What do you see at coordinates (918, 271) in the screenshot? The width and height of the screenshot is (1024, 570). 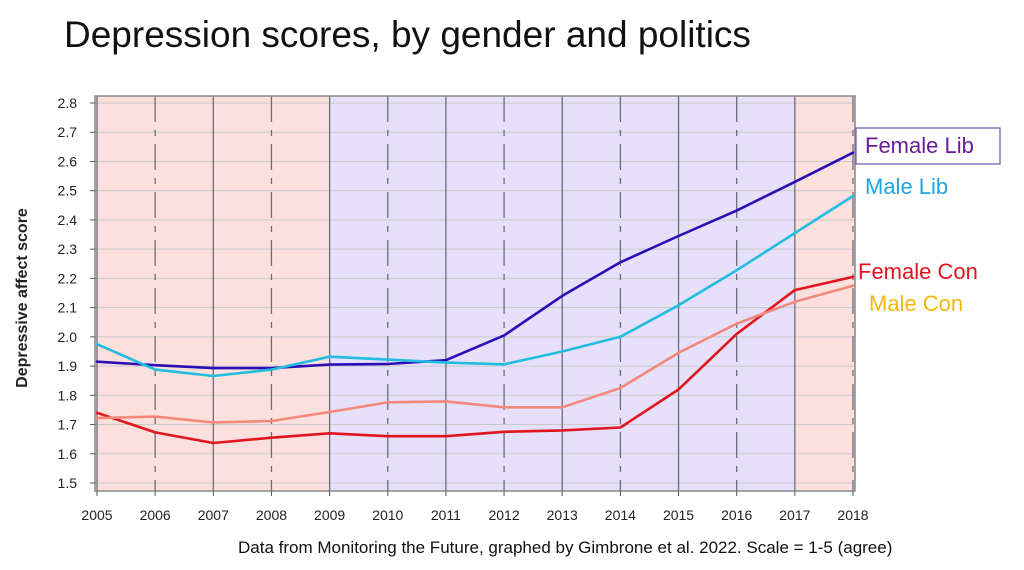 I see `series-label-female-con: Female Con` at bounding box center [918, 271].